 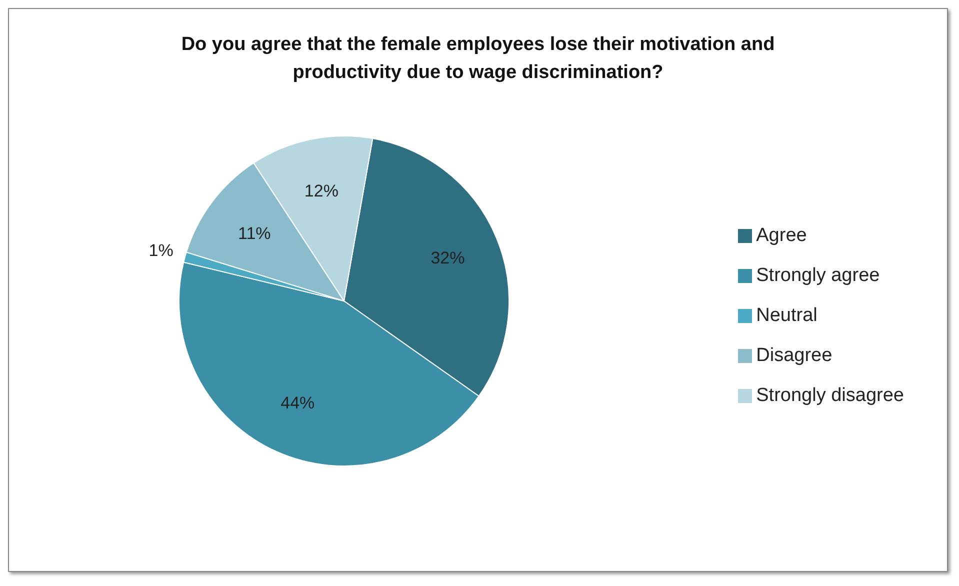 What do you see at coordinates (447, 258) in the screenshot?
I see `data-label: 32%` at bounding box center [447, 258].